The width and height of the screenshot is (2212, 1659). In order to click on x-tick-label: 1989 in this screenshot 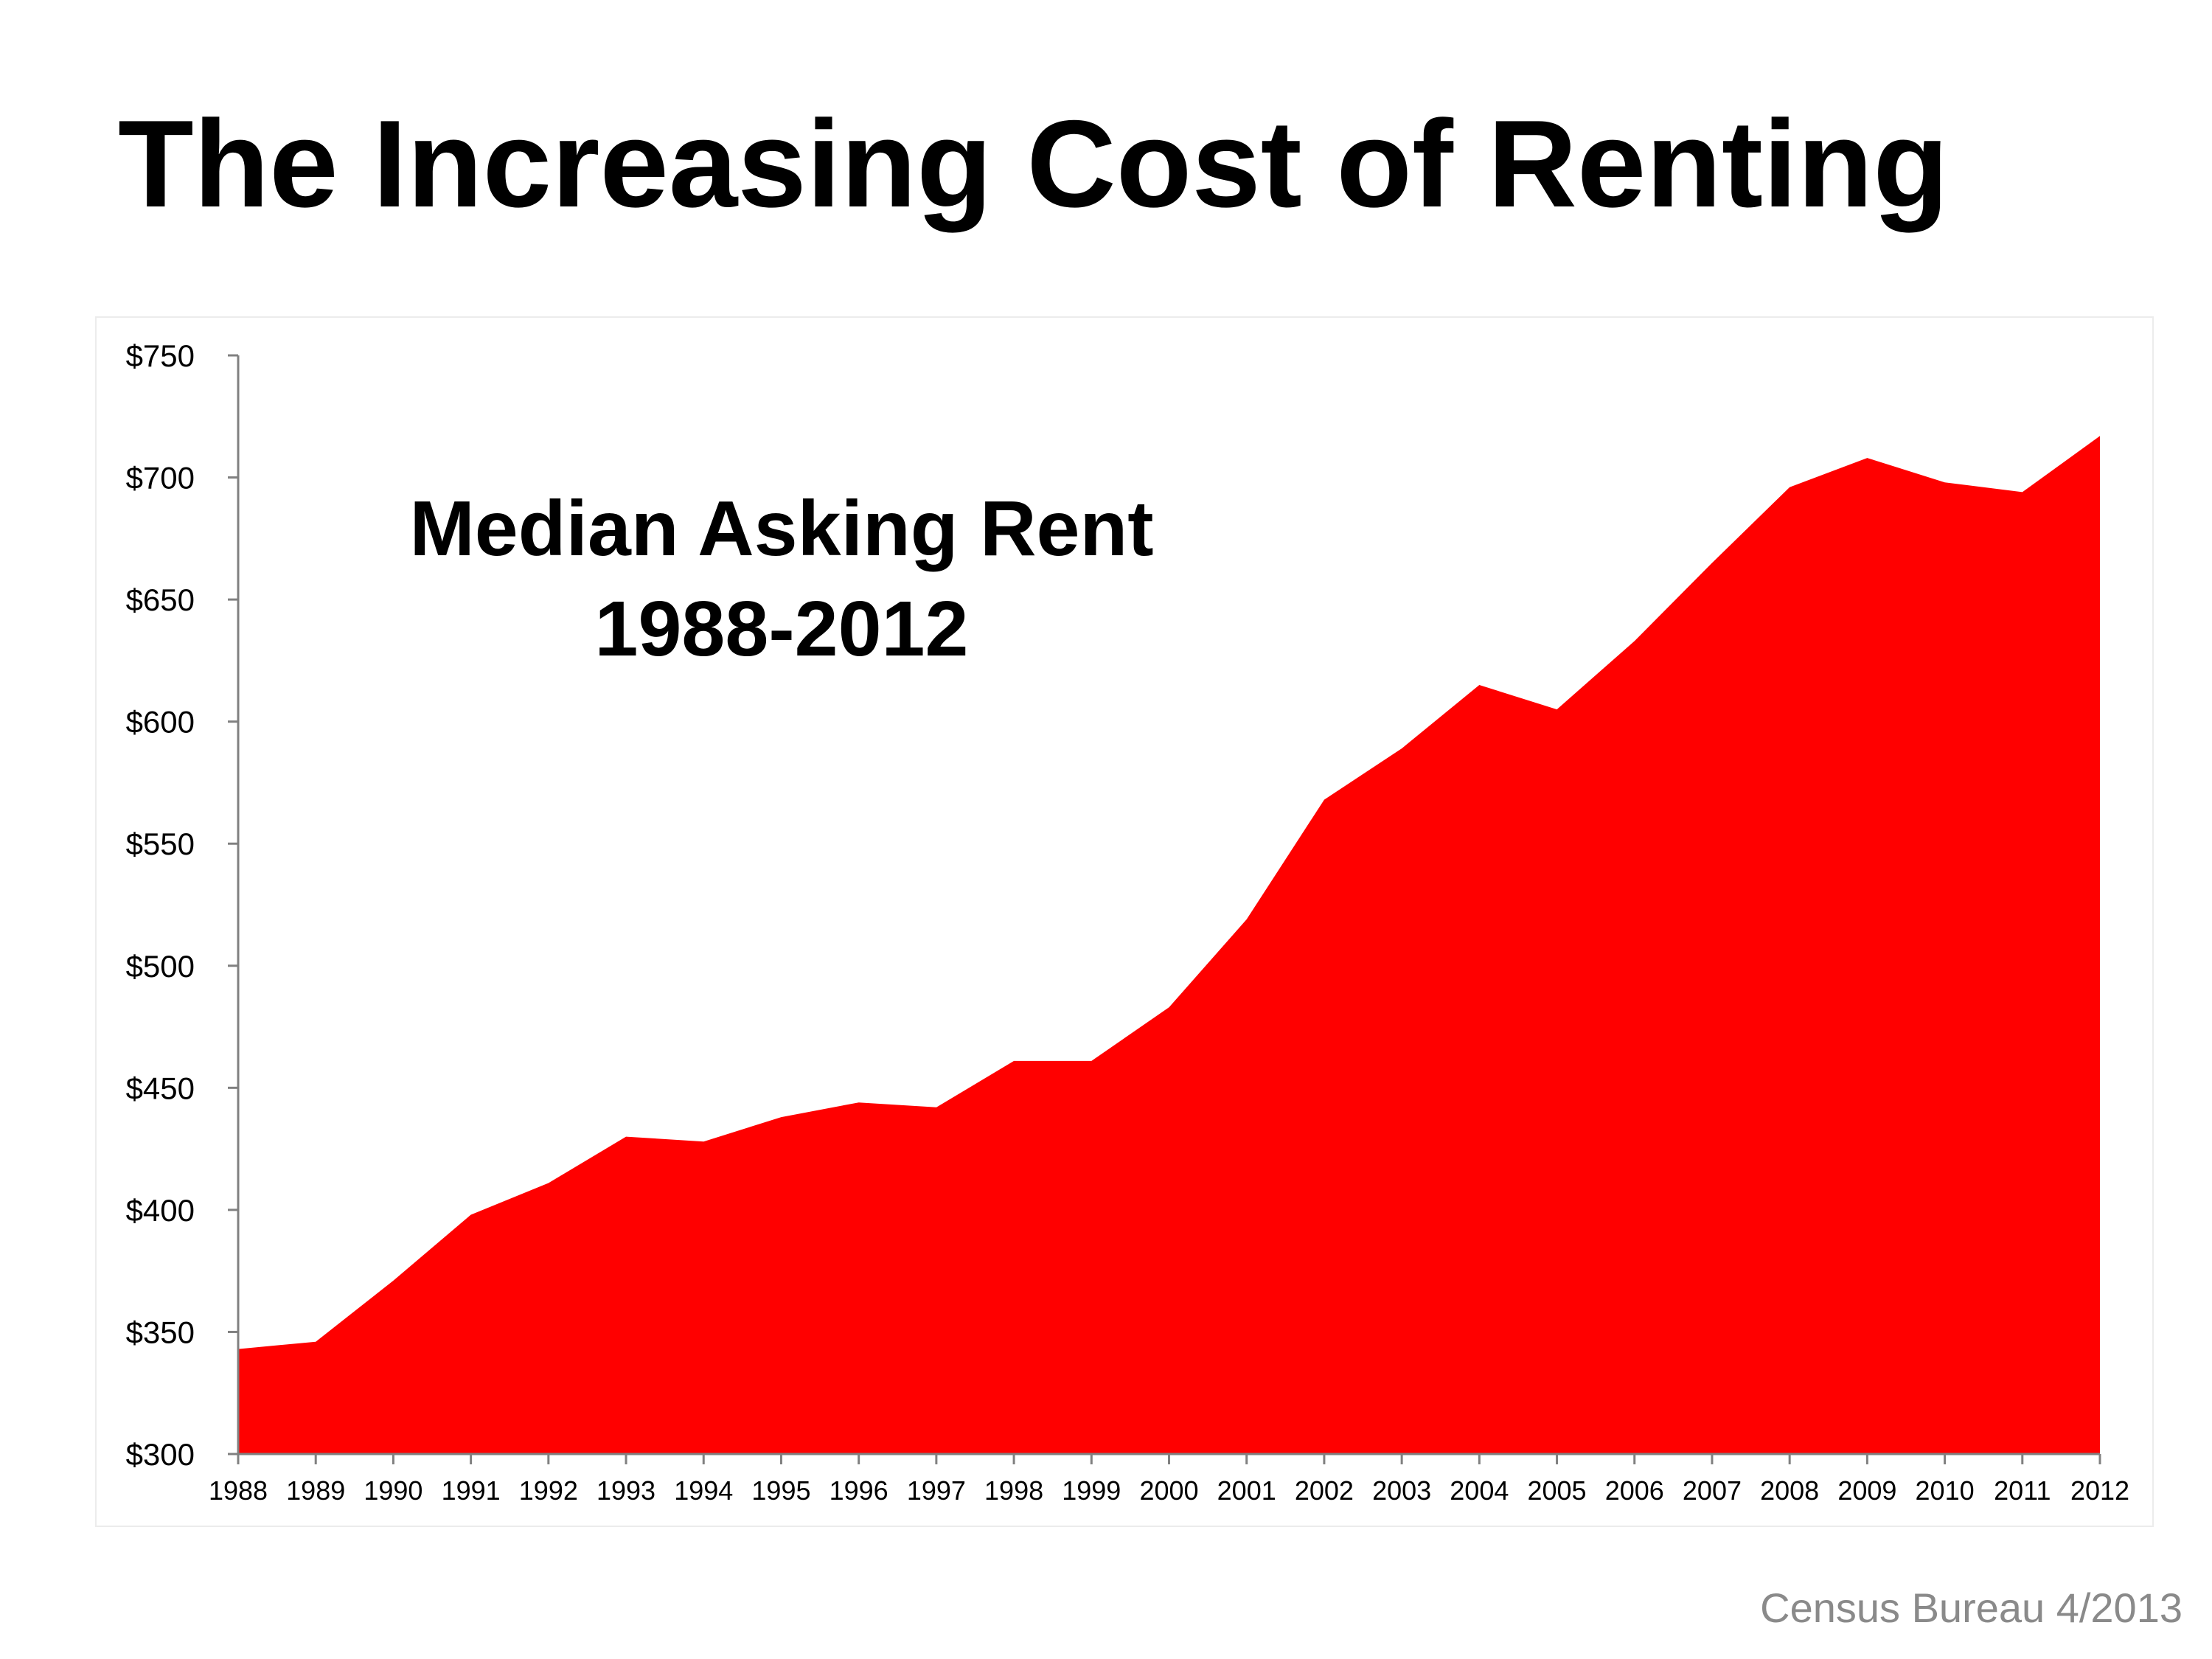, I will do `click(315, 1490)`.